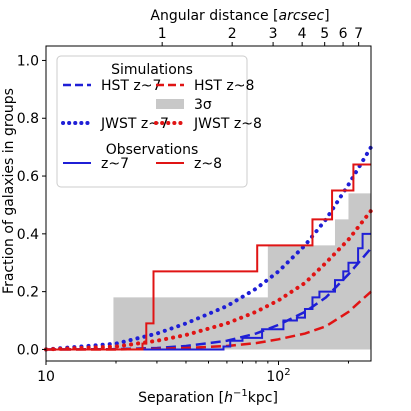 Image resolution: width=411 pixels, height=411 pixels. I want to click on y-tick-label: 0.8, so click(28, 119).